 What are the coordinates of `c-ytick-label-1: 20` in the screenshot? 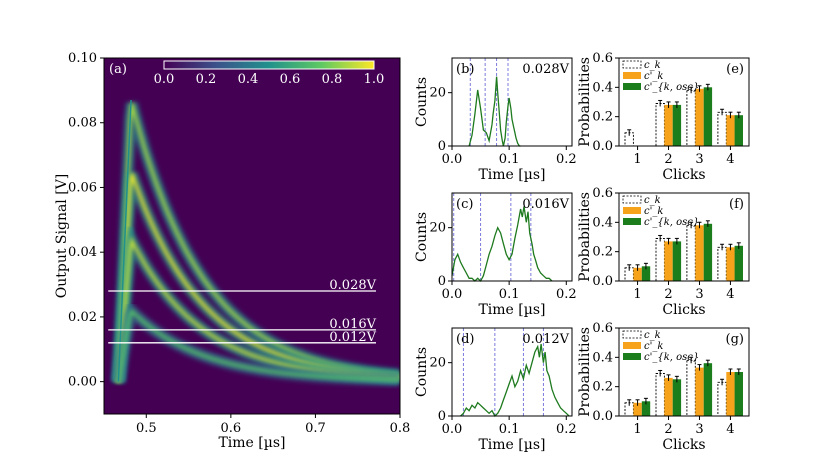 It's located at (437, 228).